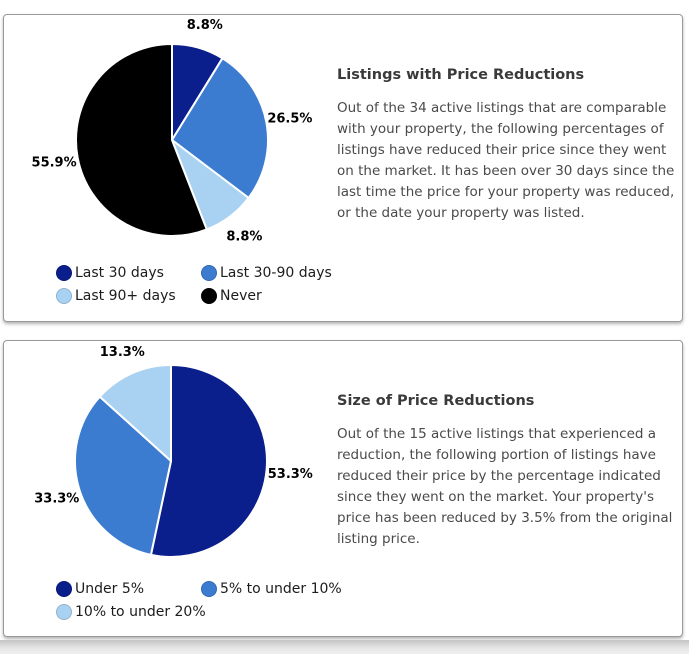 The height and width of the screenshot is (654, 689). I want to click on pie-slice-value-label: 53.3%, so click(290, 474).